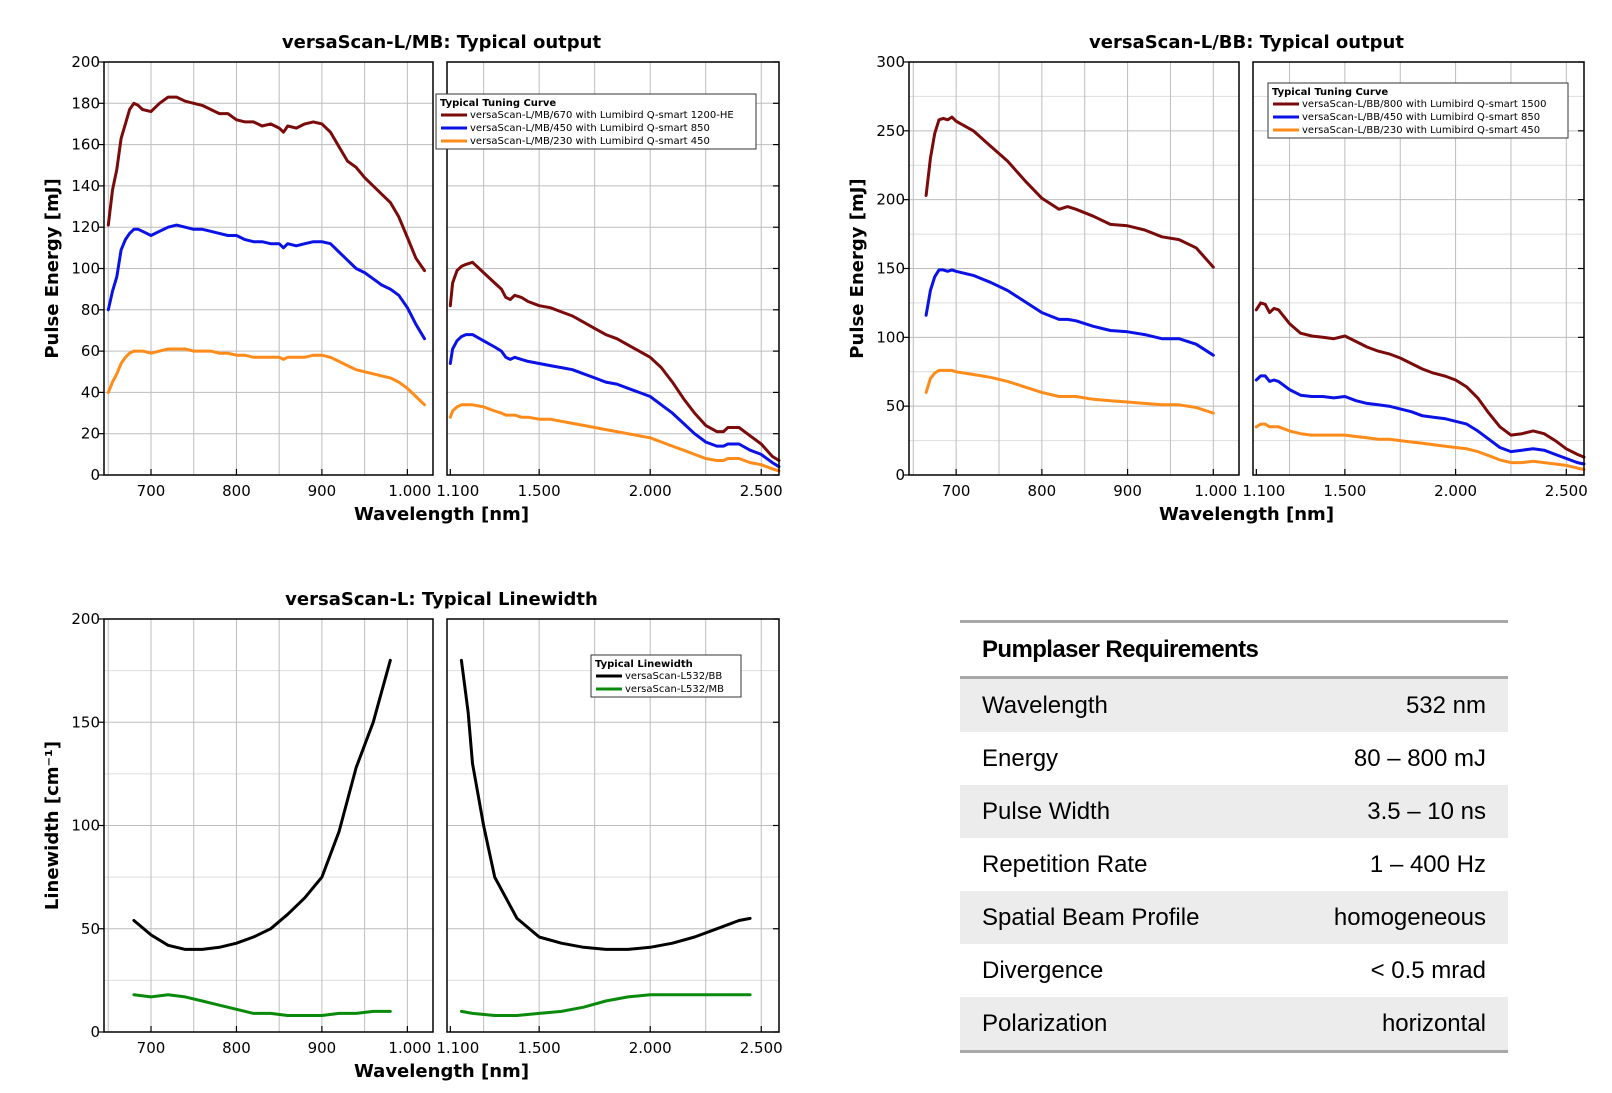 This screenshot has height=1093, width=1612. I want to click on table-row-label: Pulse Width, so click(1046, 811).